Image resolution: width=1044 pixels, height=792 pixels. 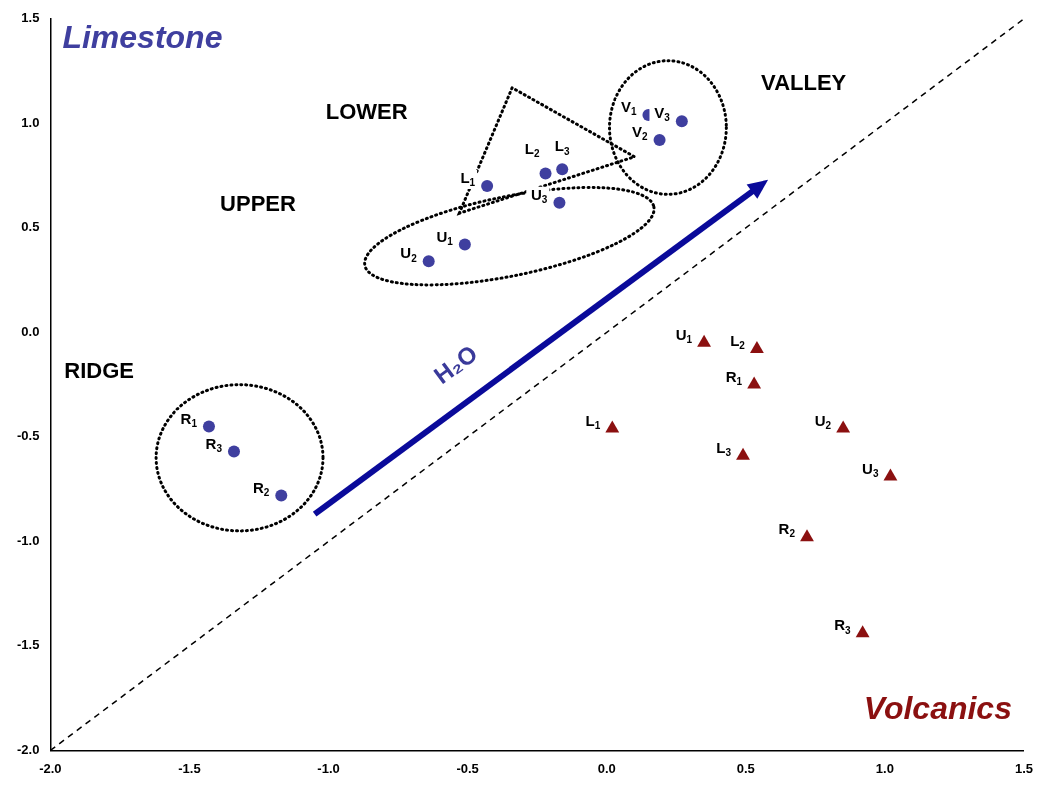 I want to click on annotation: VALLEY, so click(x=804, y=82).